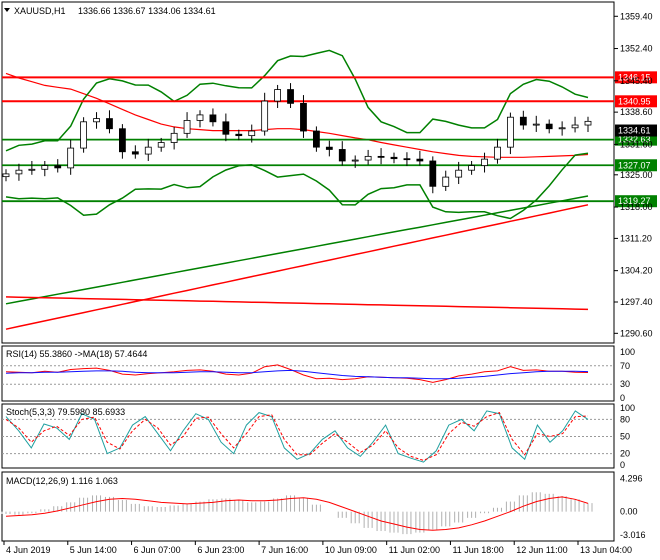 The width and height of the screenshot is (660, 560). Describe the element at coordinates (625, 454) in the screenshot. I see `stochastic-axis-label: 20` at that location.